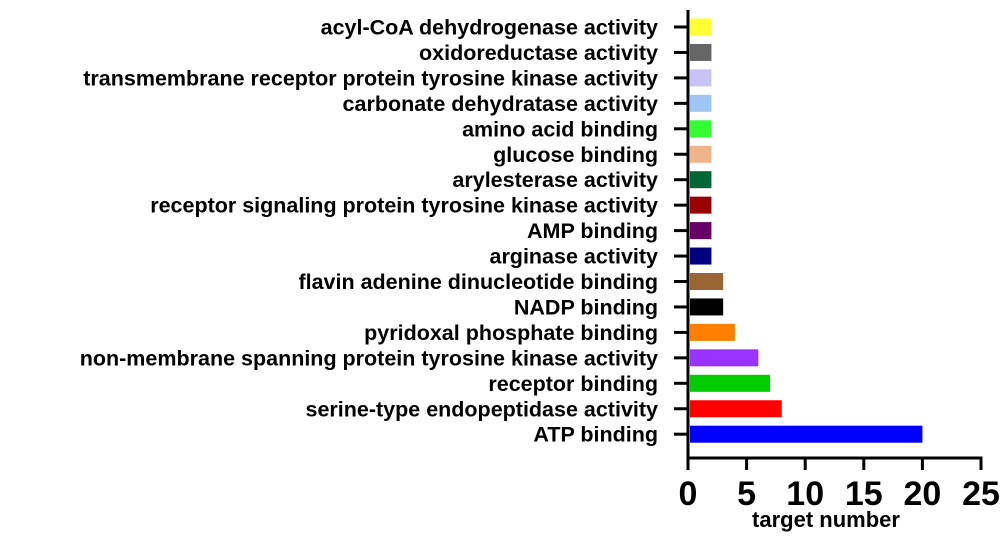  What do you see at coordinates (501, 104) in the screenshot?
I see `category-label: carbonate dehydratase activity` at bounding box center [501, 104].